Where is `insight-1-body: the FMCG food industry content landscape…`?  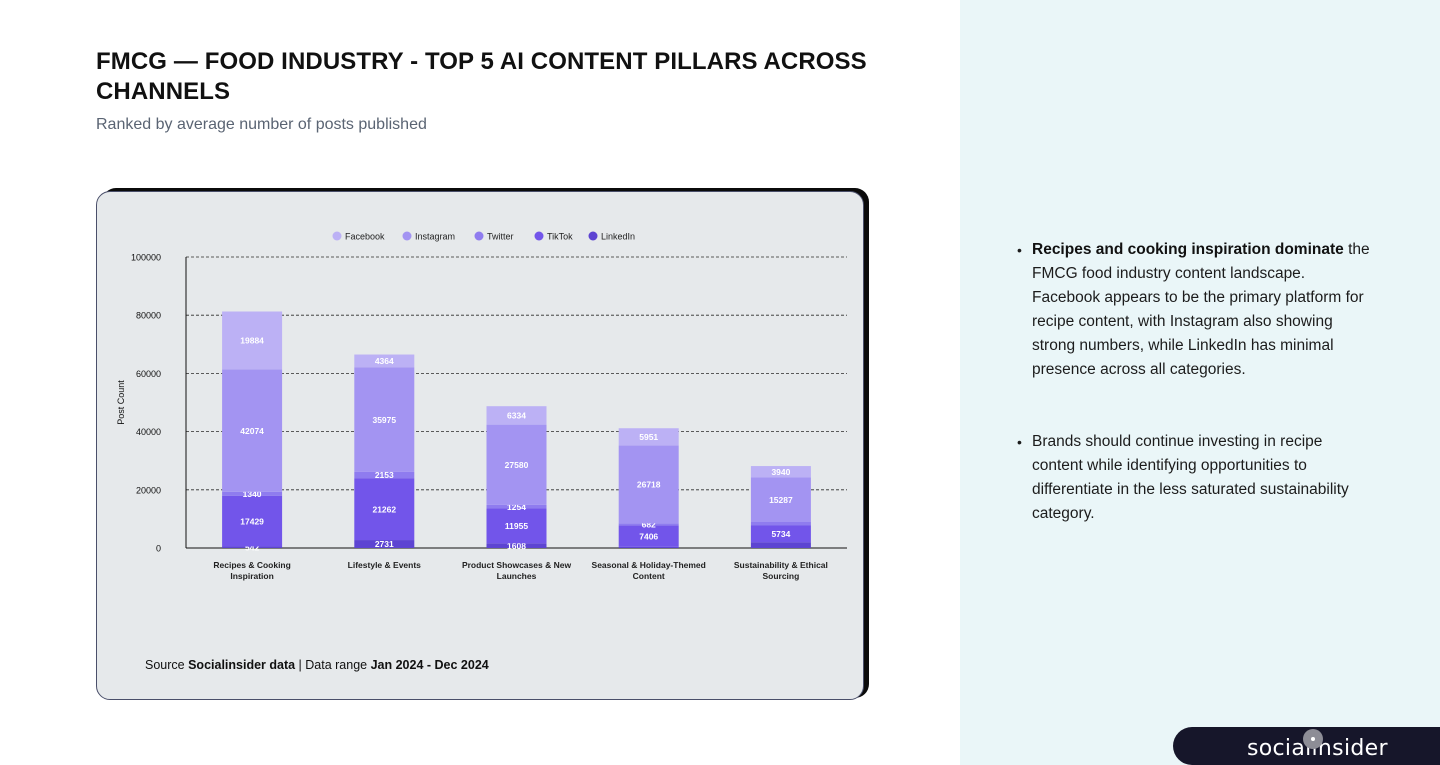
insight-1-body: the FMCG food industry content landscape… is located at coordinates (1201, 309).